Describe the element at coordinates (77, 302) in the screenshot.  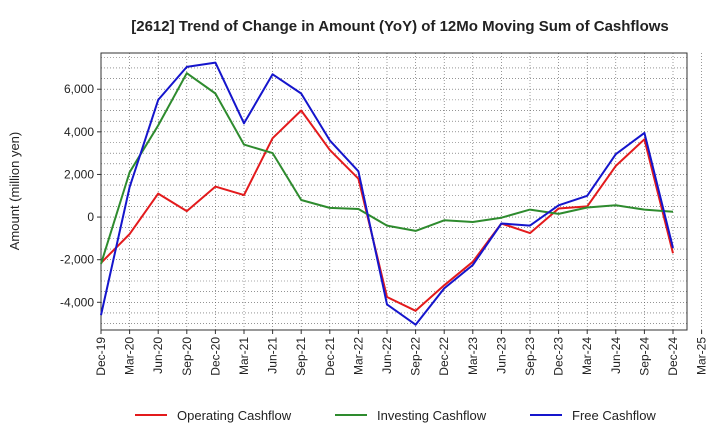
I see `y-tick-label: -4,000` at that location.